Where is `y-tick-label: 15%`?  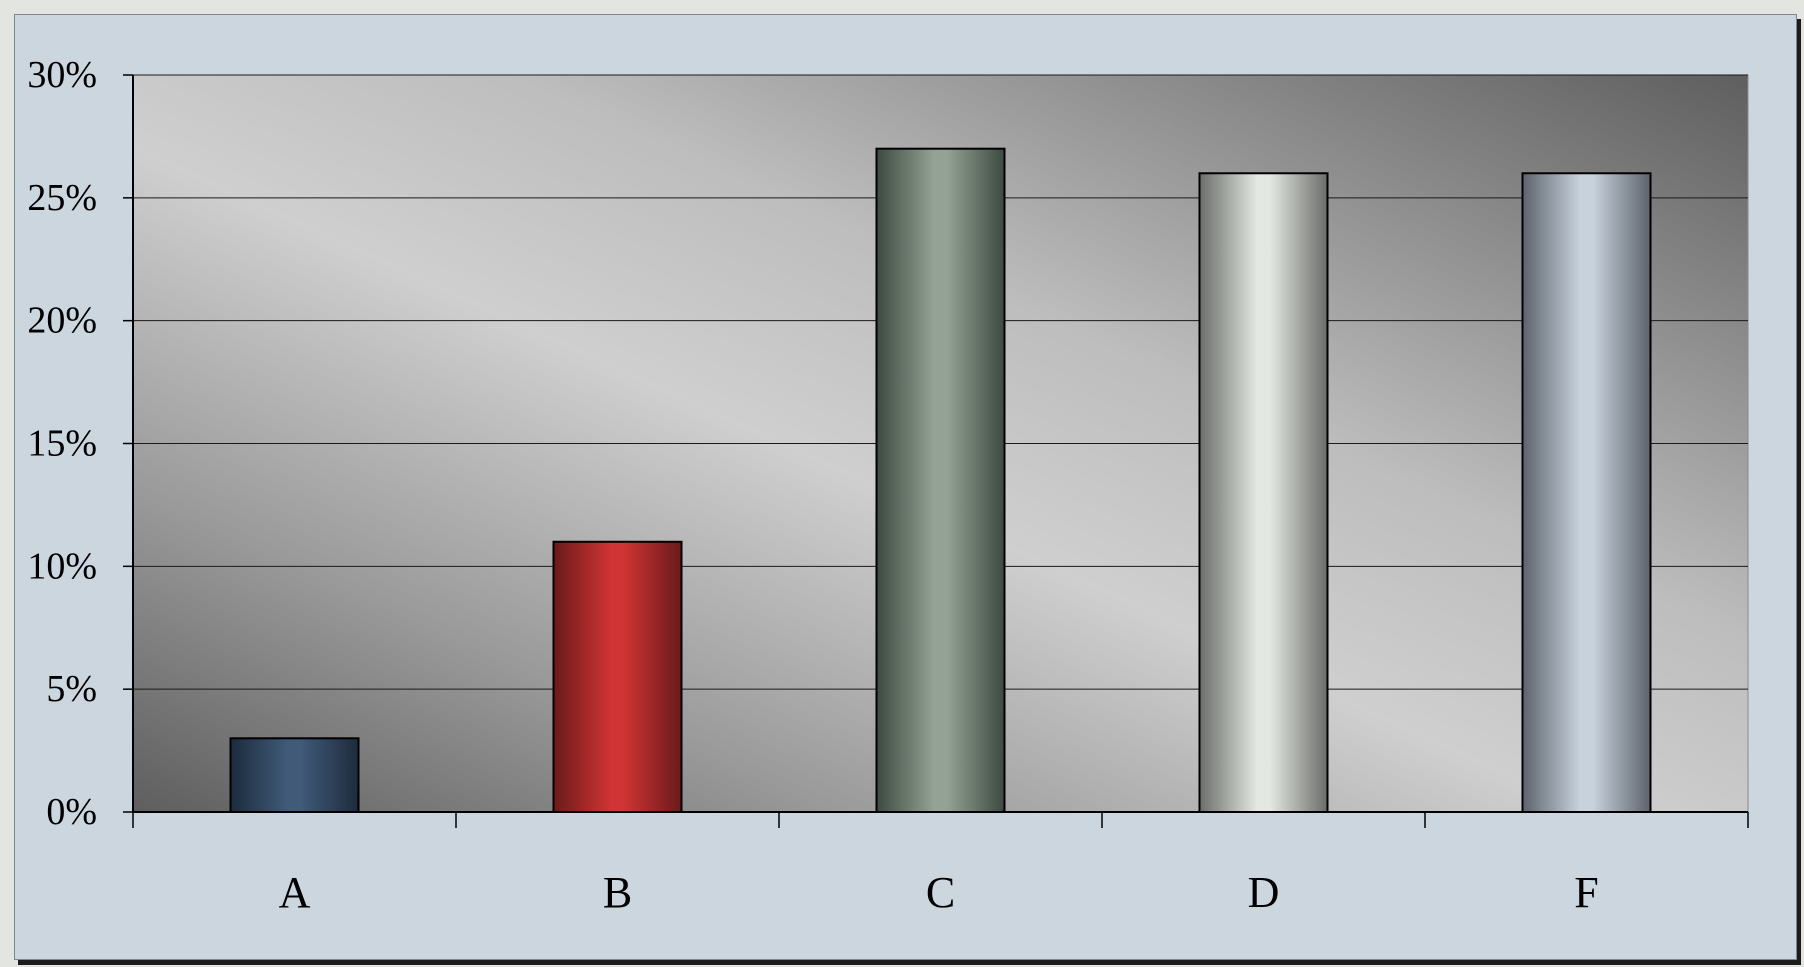 y-tick-label: 15% is located at coordinates (62, 444).